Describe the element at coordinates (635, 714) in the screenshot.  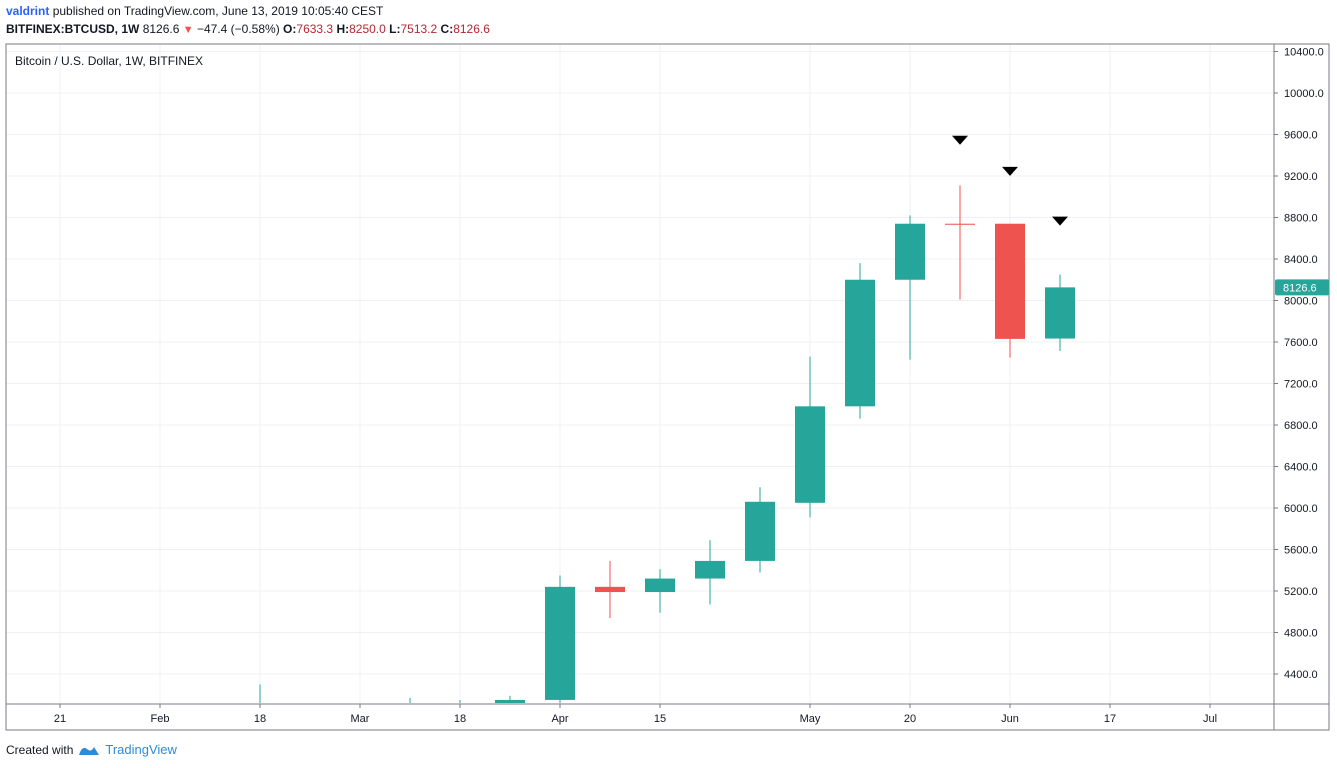
I see `time-axis: 21 Feb 18 Mar 18 Apr 15 May 20 Jun 17 Jul` at that location.